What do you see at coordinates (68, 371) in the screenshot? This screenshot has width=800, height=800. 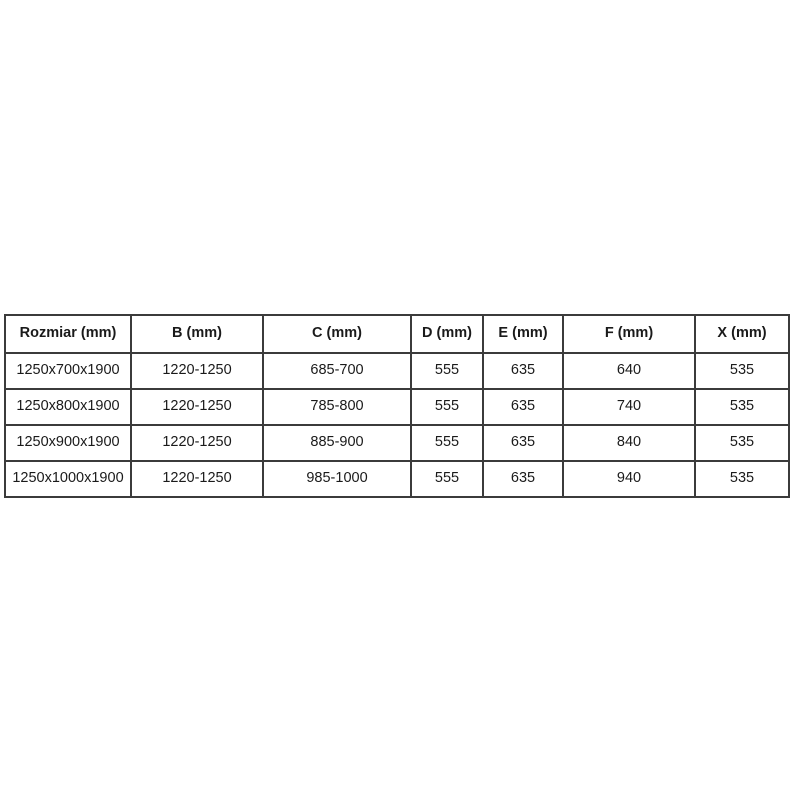 I see `cell-size: 1250x700x1900` at bounding box center [68, 371].